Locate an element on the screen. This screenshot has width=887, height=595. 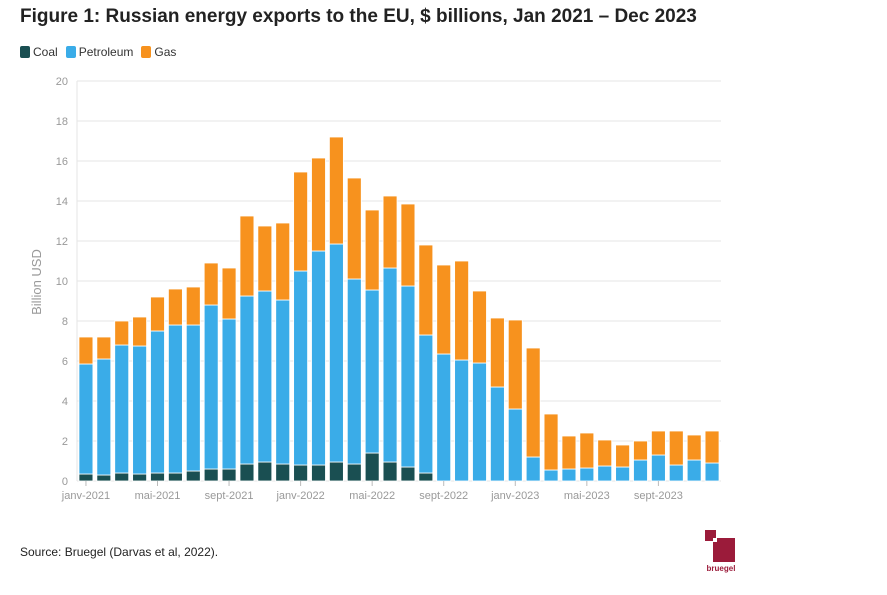
y-tick-label: 4 is located at coordinates (65, 402).